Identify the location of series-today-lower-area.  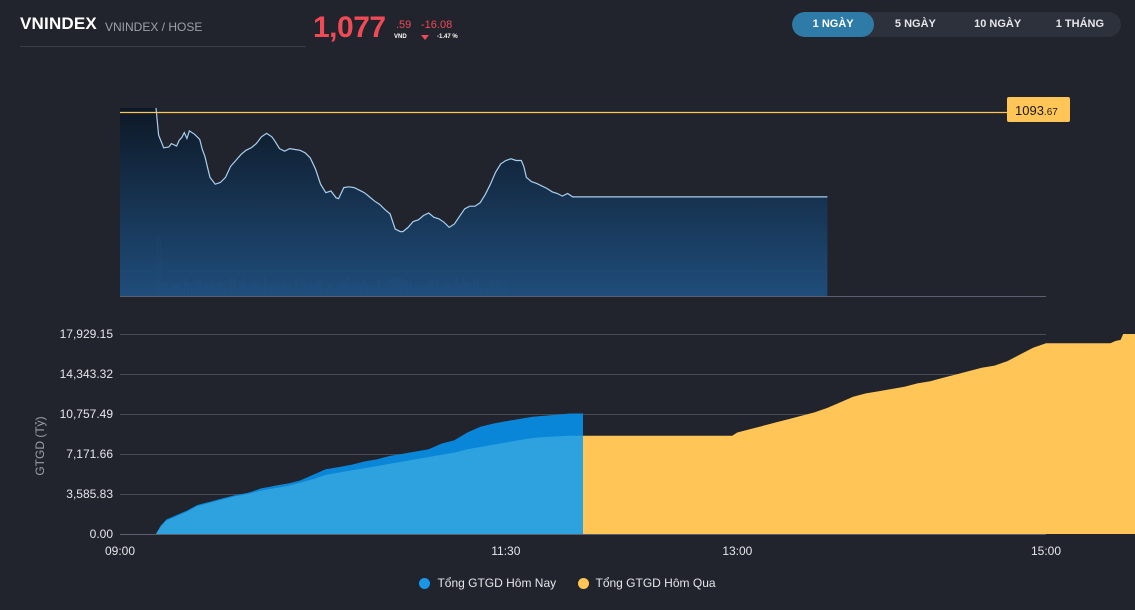
(369, 484).